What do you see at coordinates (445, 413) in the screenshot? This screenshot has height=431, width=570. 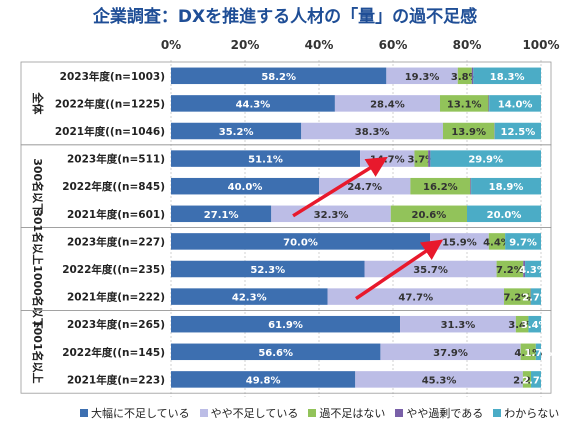 I see `legend-label: やや過剰である` at bounding box center [445, 413].